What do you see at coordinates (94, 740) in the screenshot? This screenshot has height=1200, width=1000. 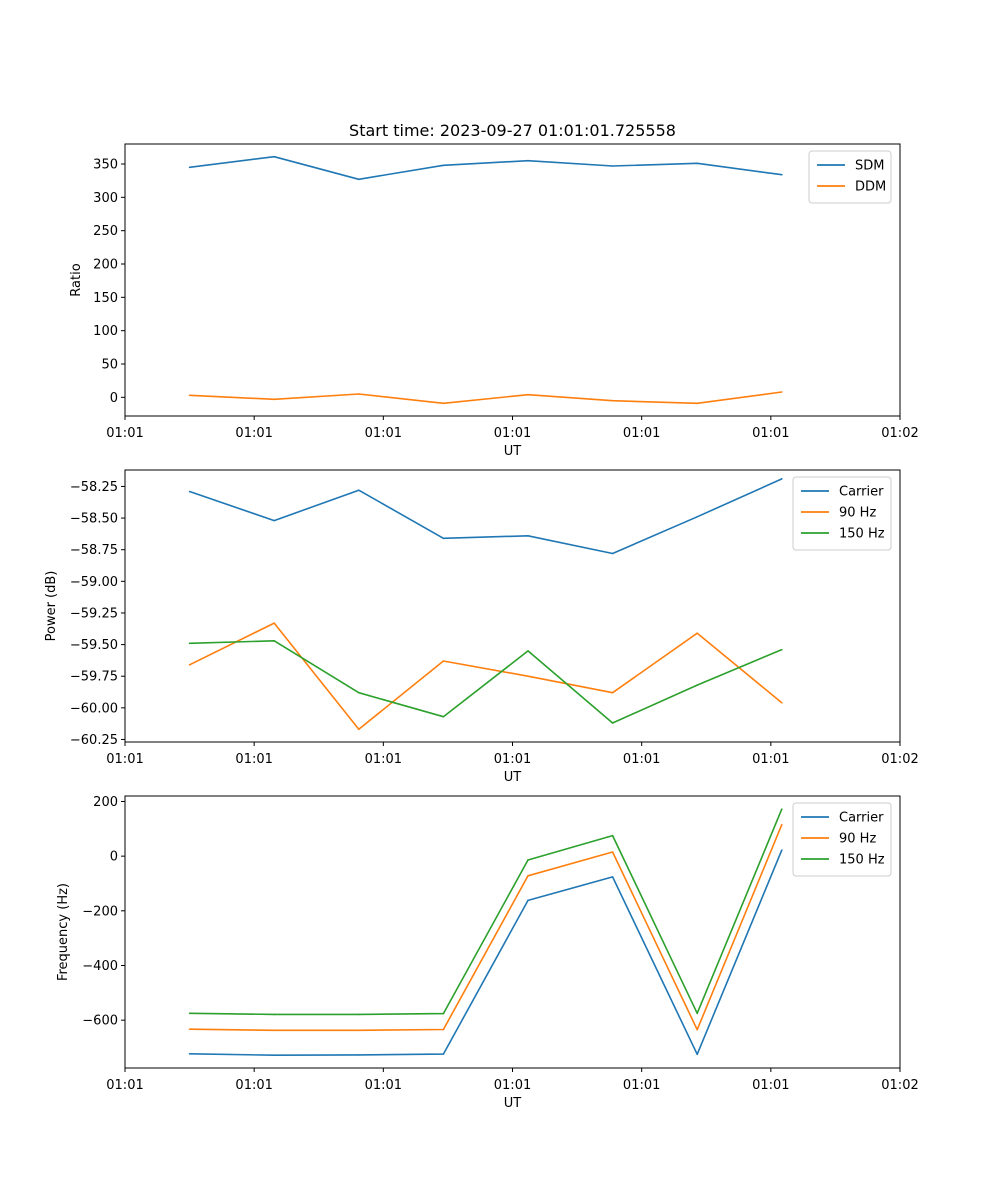 I see `y-tick-label: −60.25` at bounding box center [94, 740].